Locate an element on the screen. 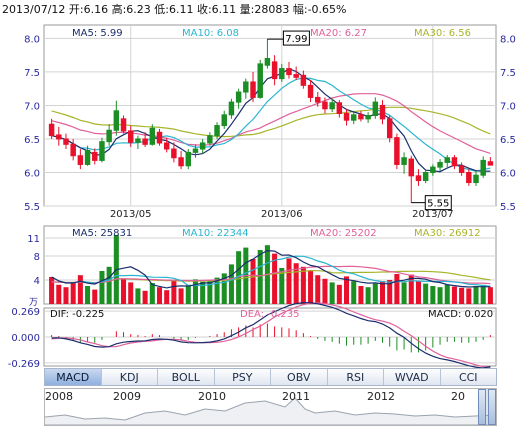 The height and width of the screenshot is (432, 519). macd-legend-dea: DEA: -0.235 is located at coordinates (269, 314).